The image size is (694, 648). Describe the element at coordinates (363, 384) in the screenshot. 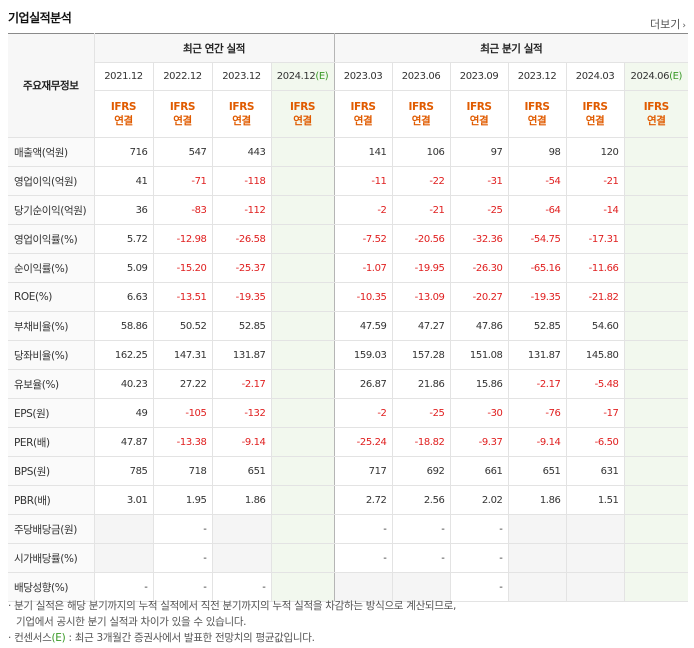

I see `value-cell: 26.87` at that location.